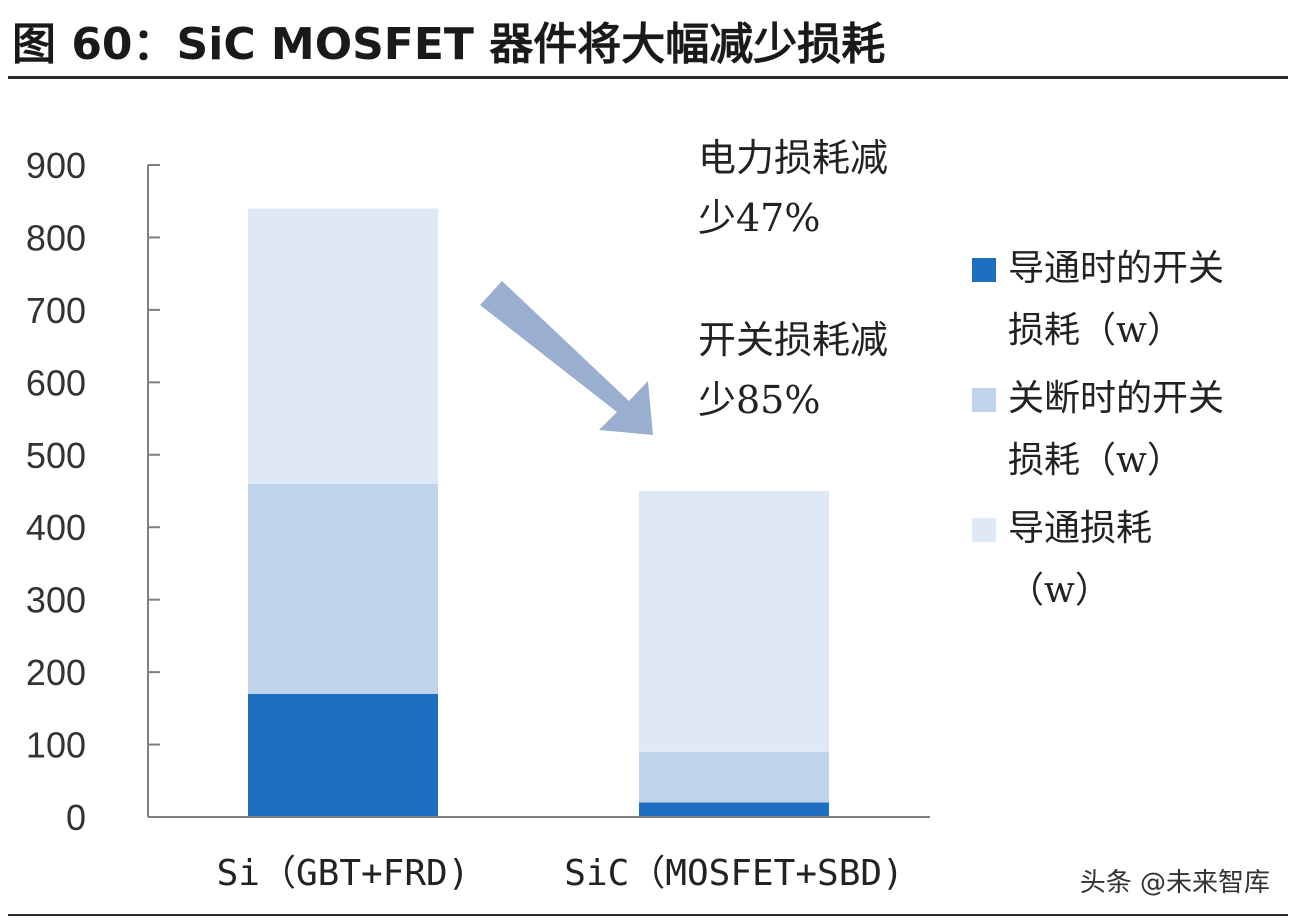  I want to click on y-tick-label: 800, so click(56, 237).